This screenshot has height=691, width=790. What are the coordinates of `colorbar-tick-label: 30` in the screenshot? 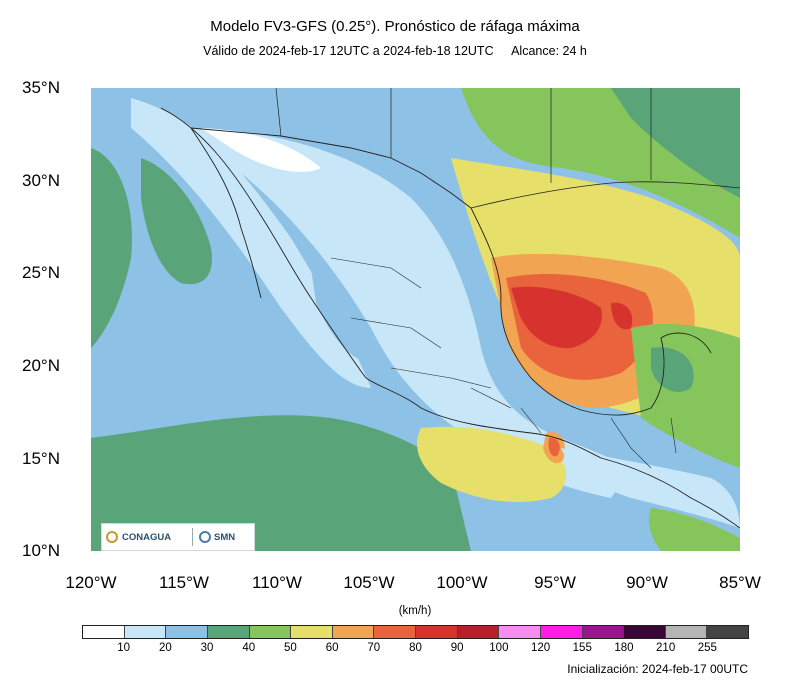 It's located at (207, 648).